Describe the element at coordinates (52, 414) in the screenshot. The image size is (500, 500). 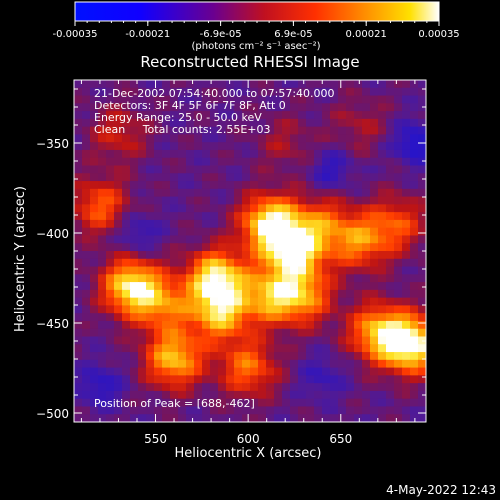
I see `y-tick-label: −500` at that location.